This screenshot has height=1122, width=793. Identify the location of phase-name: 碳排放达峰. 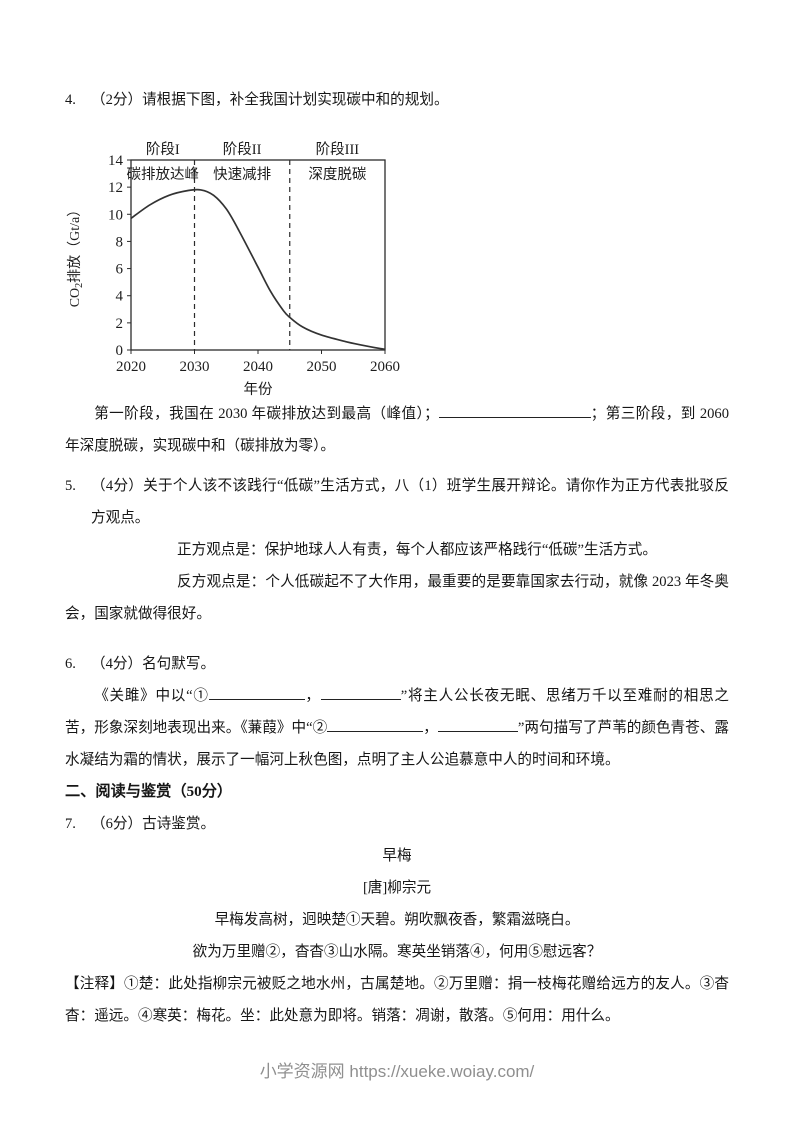
(163, 174).